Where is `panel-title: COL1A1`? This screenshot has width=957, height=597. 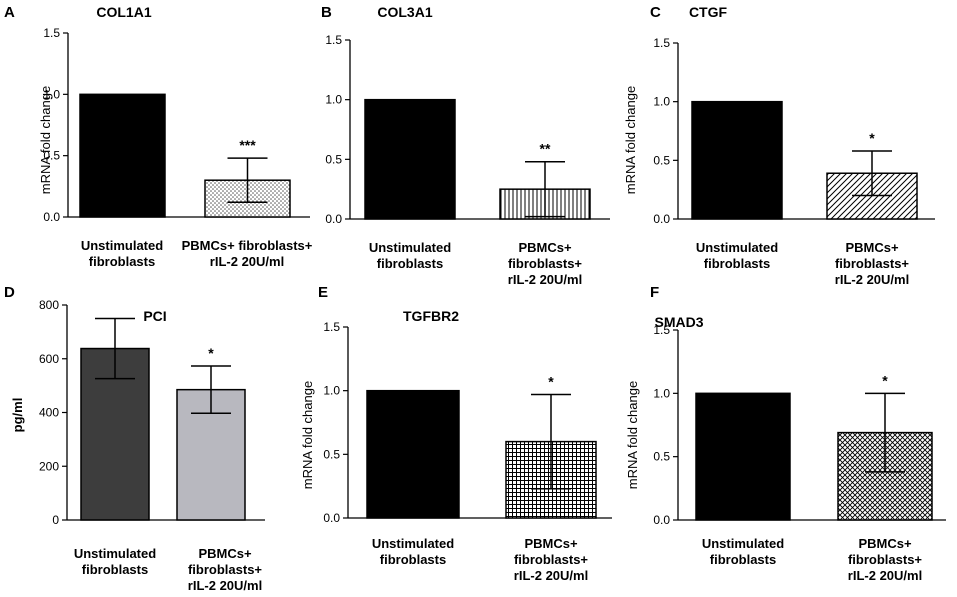 panel-title: COL1A1 is located at coordinates (123, 12).